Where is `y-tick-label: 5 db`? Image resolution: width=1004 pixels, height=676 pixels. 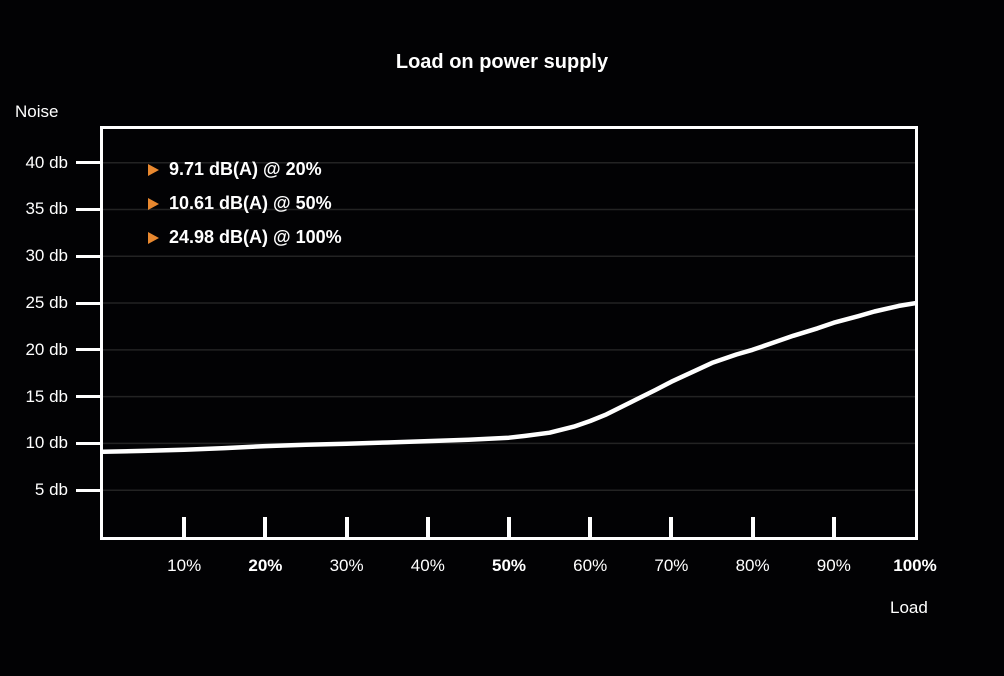
y-tick-label: 5 db is located at coordinates (51, 490).